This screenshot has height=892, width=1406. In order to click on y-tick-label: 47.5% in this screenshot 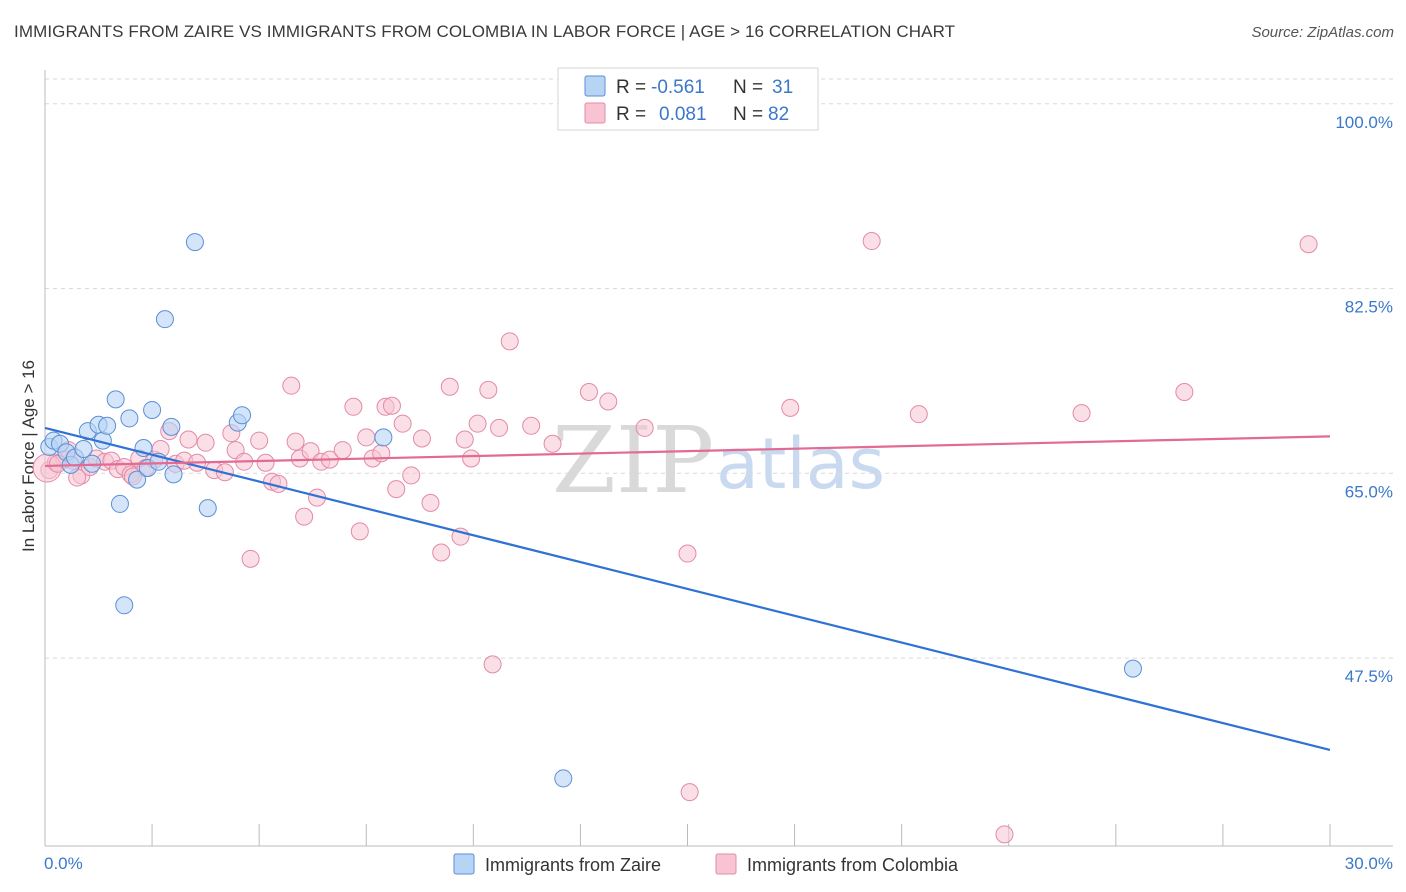, I will do `click(1369, 676)`.